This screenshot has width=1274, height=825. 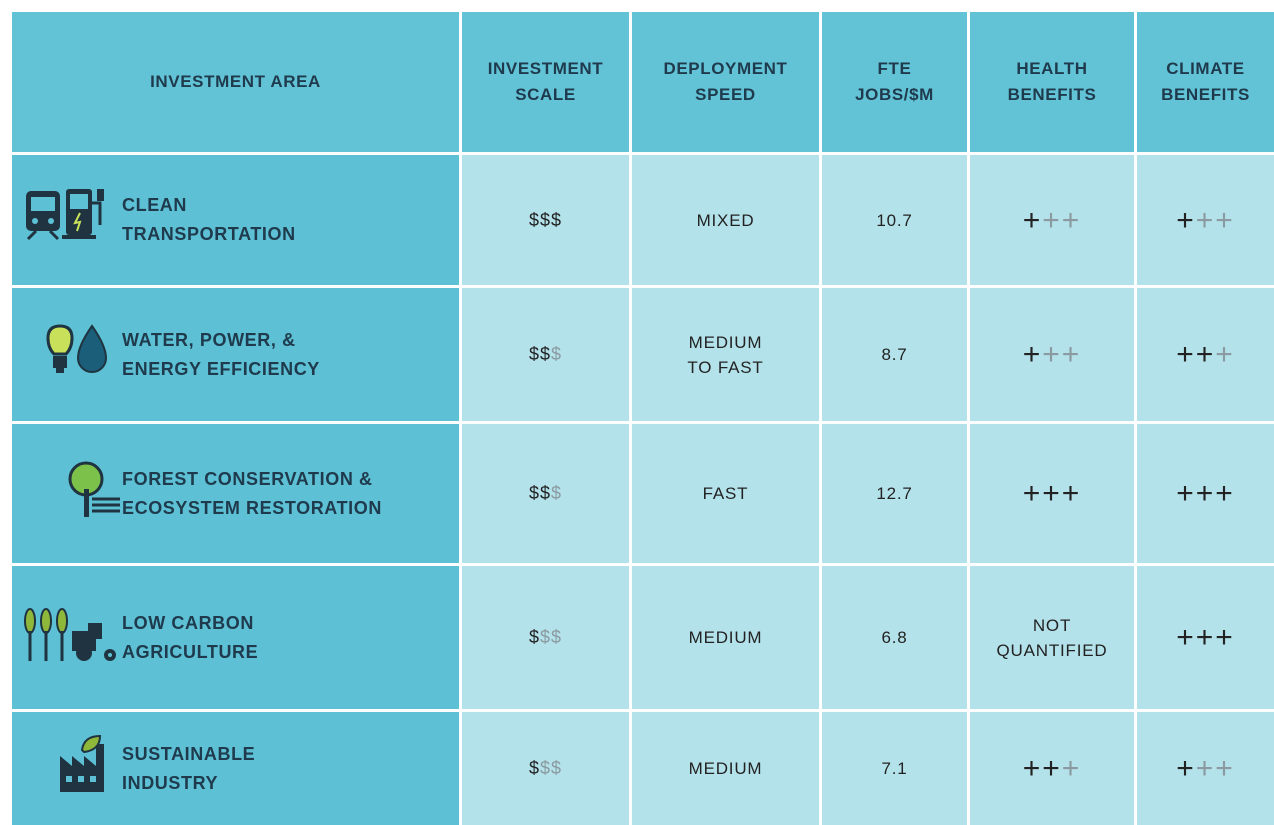 I want to click on deployment-speed-line: TO FAST, so click(x=725, y=367).